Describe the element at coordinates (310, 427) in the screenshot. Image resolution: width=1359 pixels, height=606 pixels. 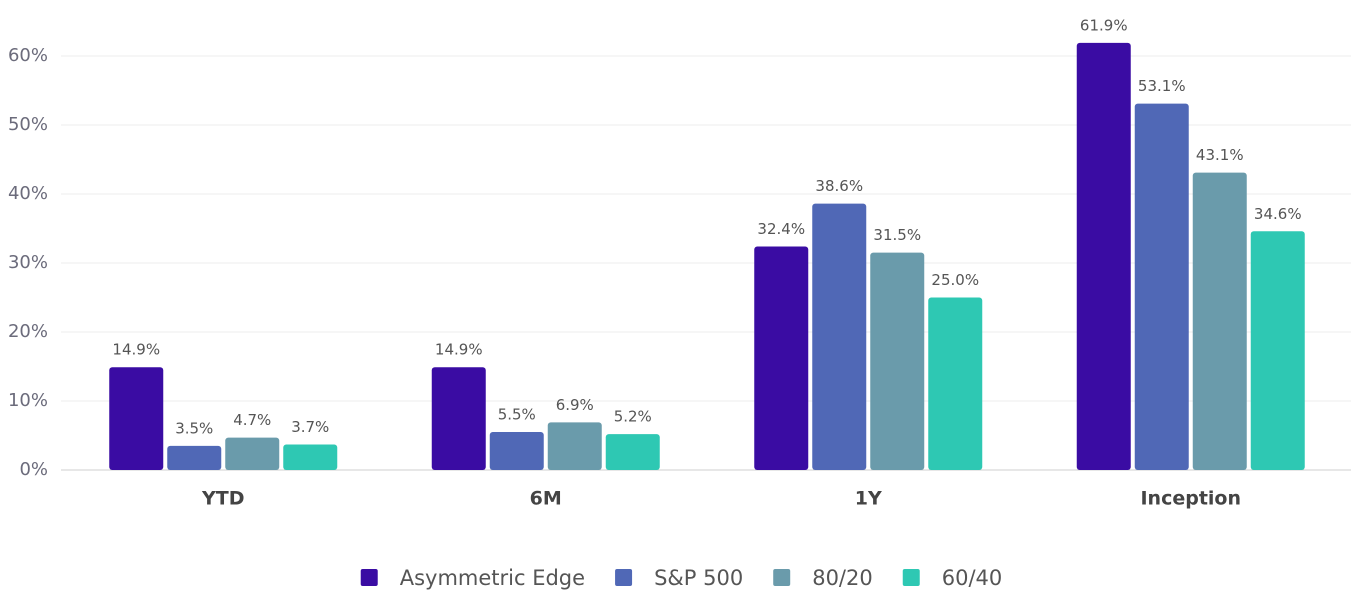
I see `value-label: 3.7%` at that location.